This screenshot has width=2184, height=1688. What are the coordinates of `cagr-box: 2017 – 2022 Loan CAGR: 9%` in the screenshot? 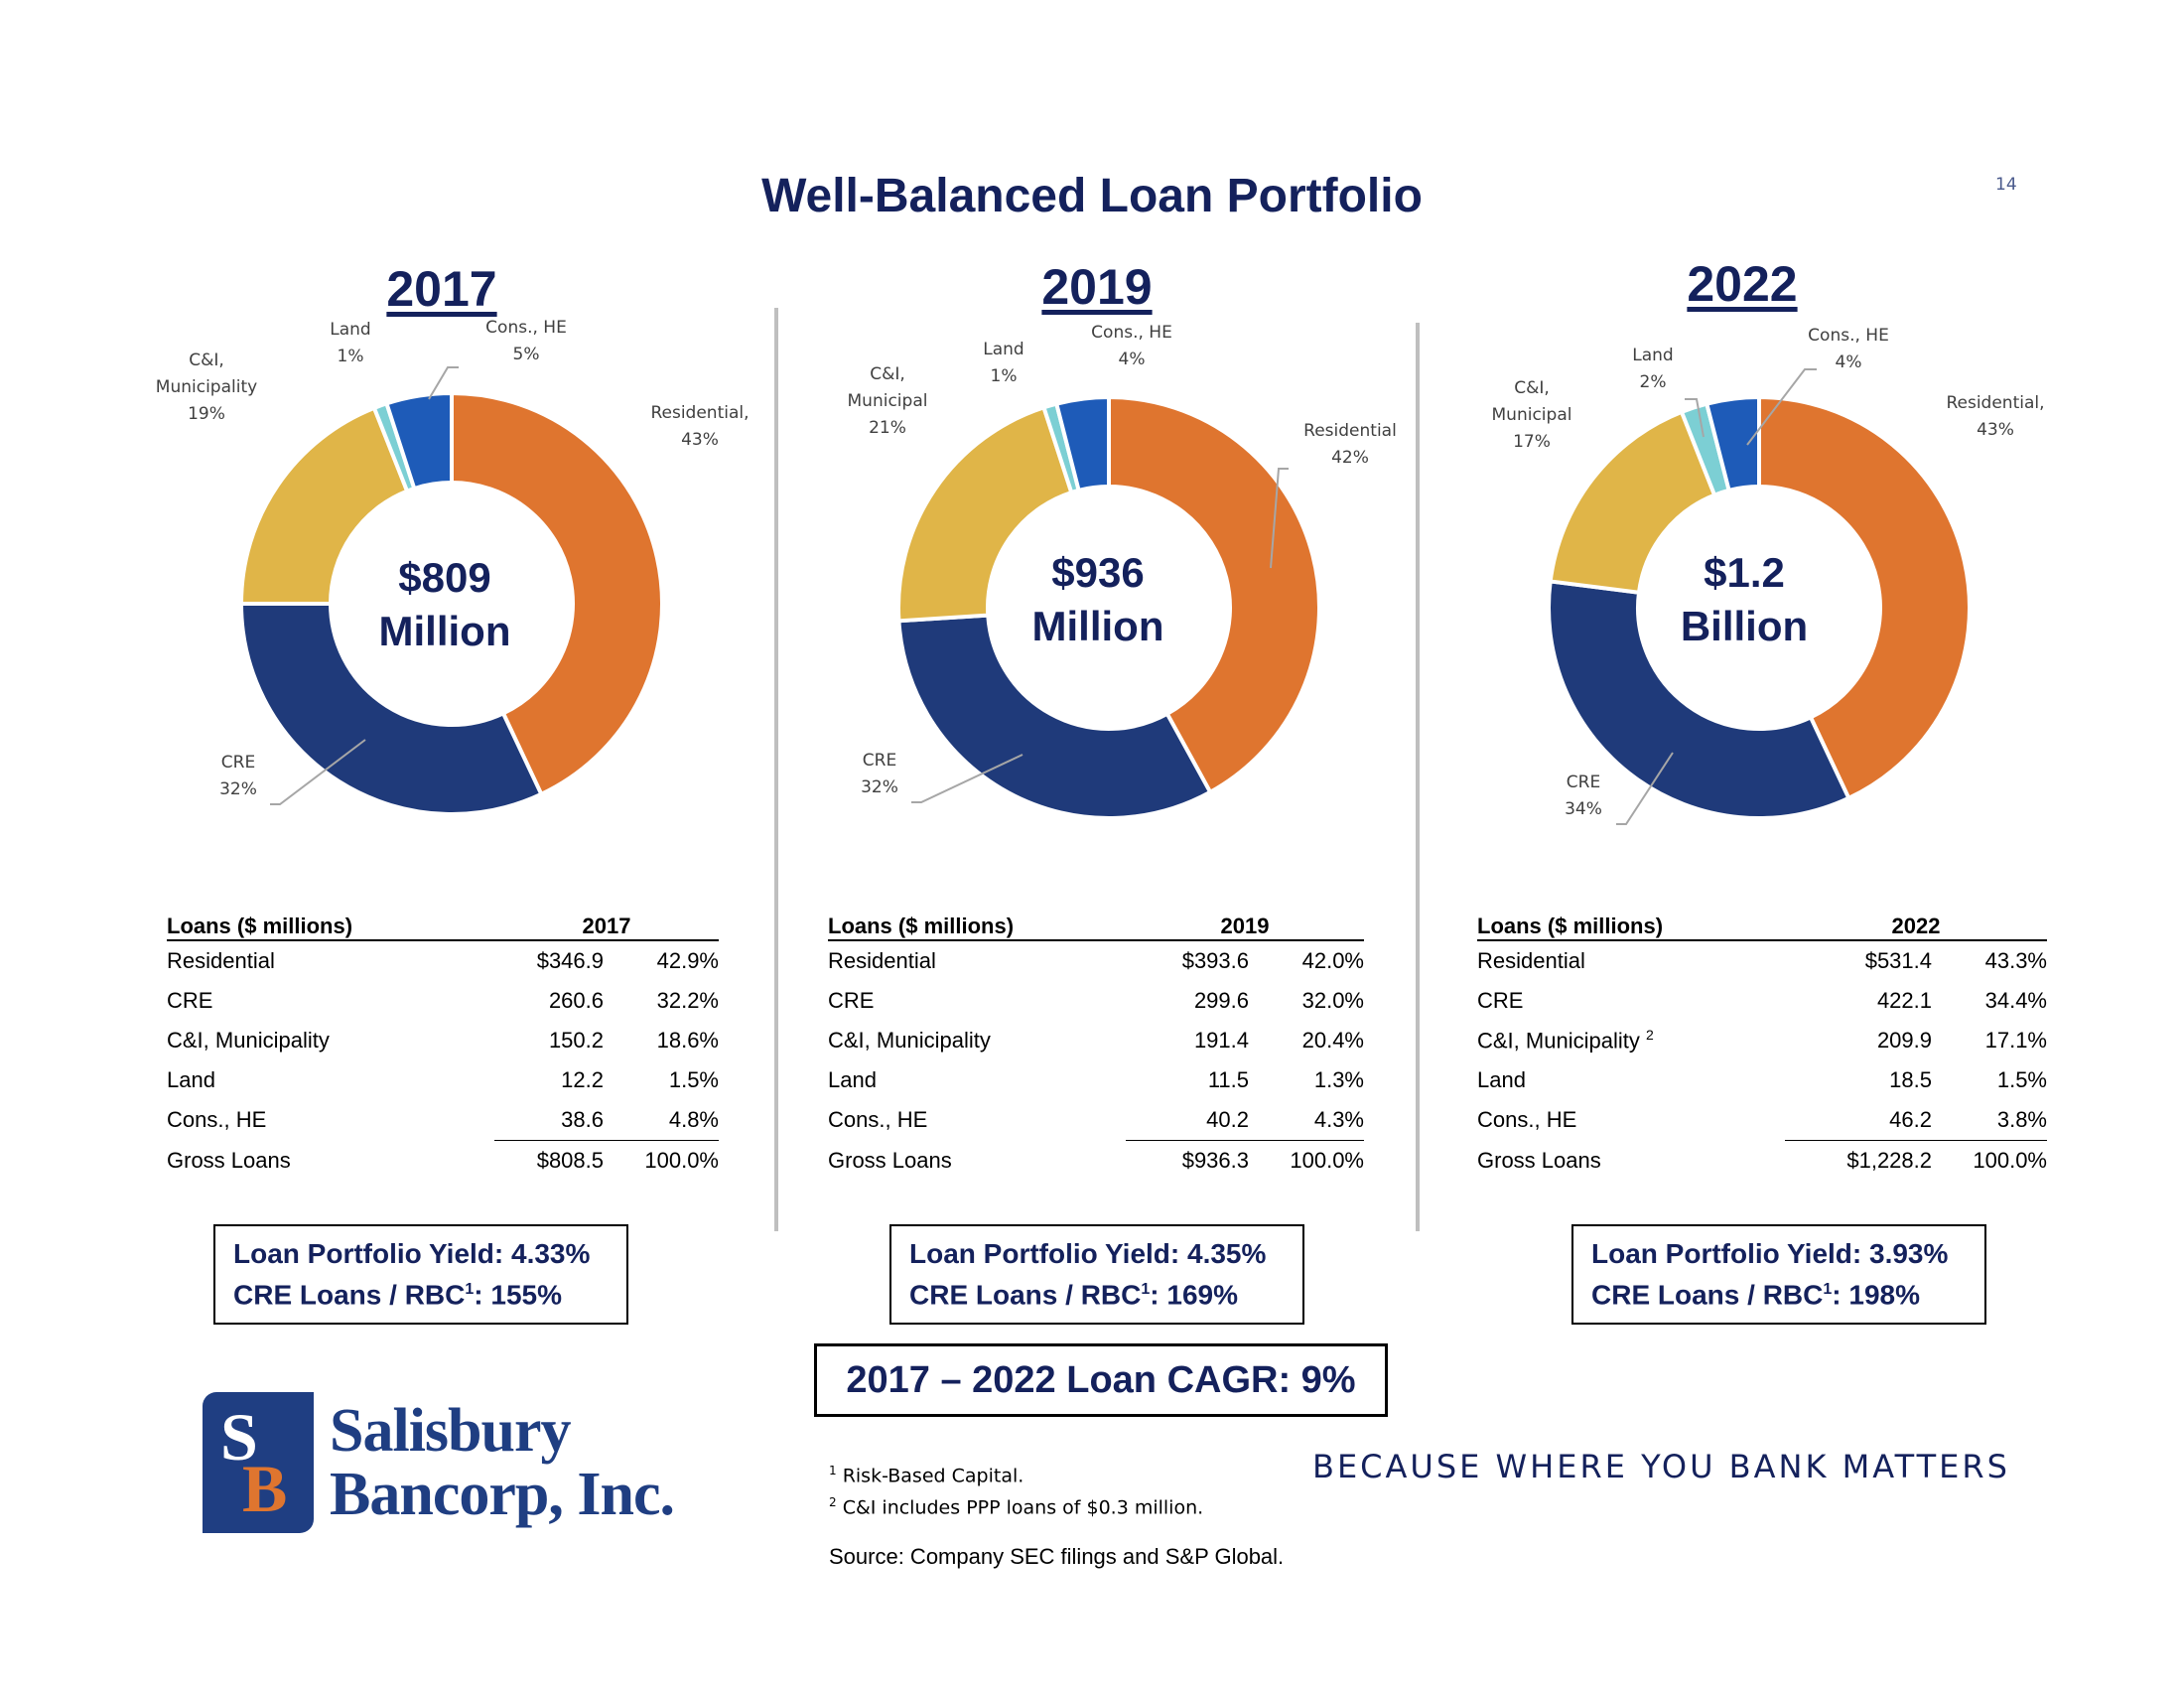 It's located at (1101, 1380).